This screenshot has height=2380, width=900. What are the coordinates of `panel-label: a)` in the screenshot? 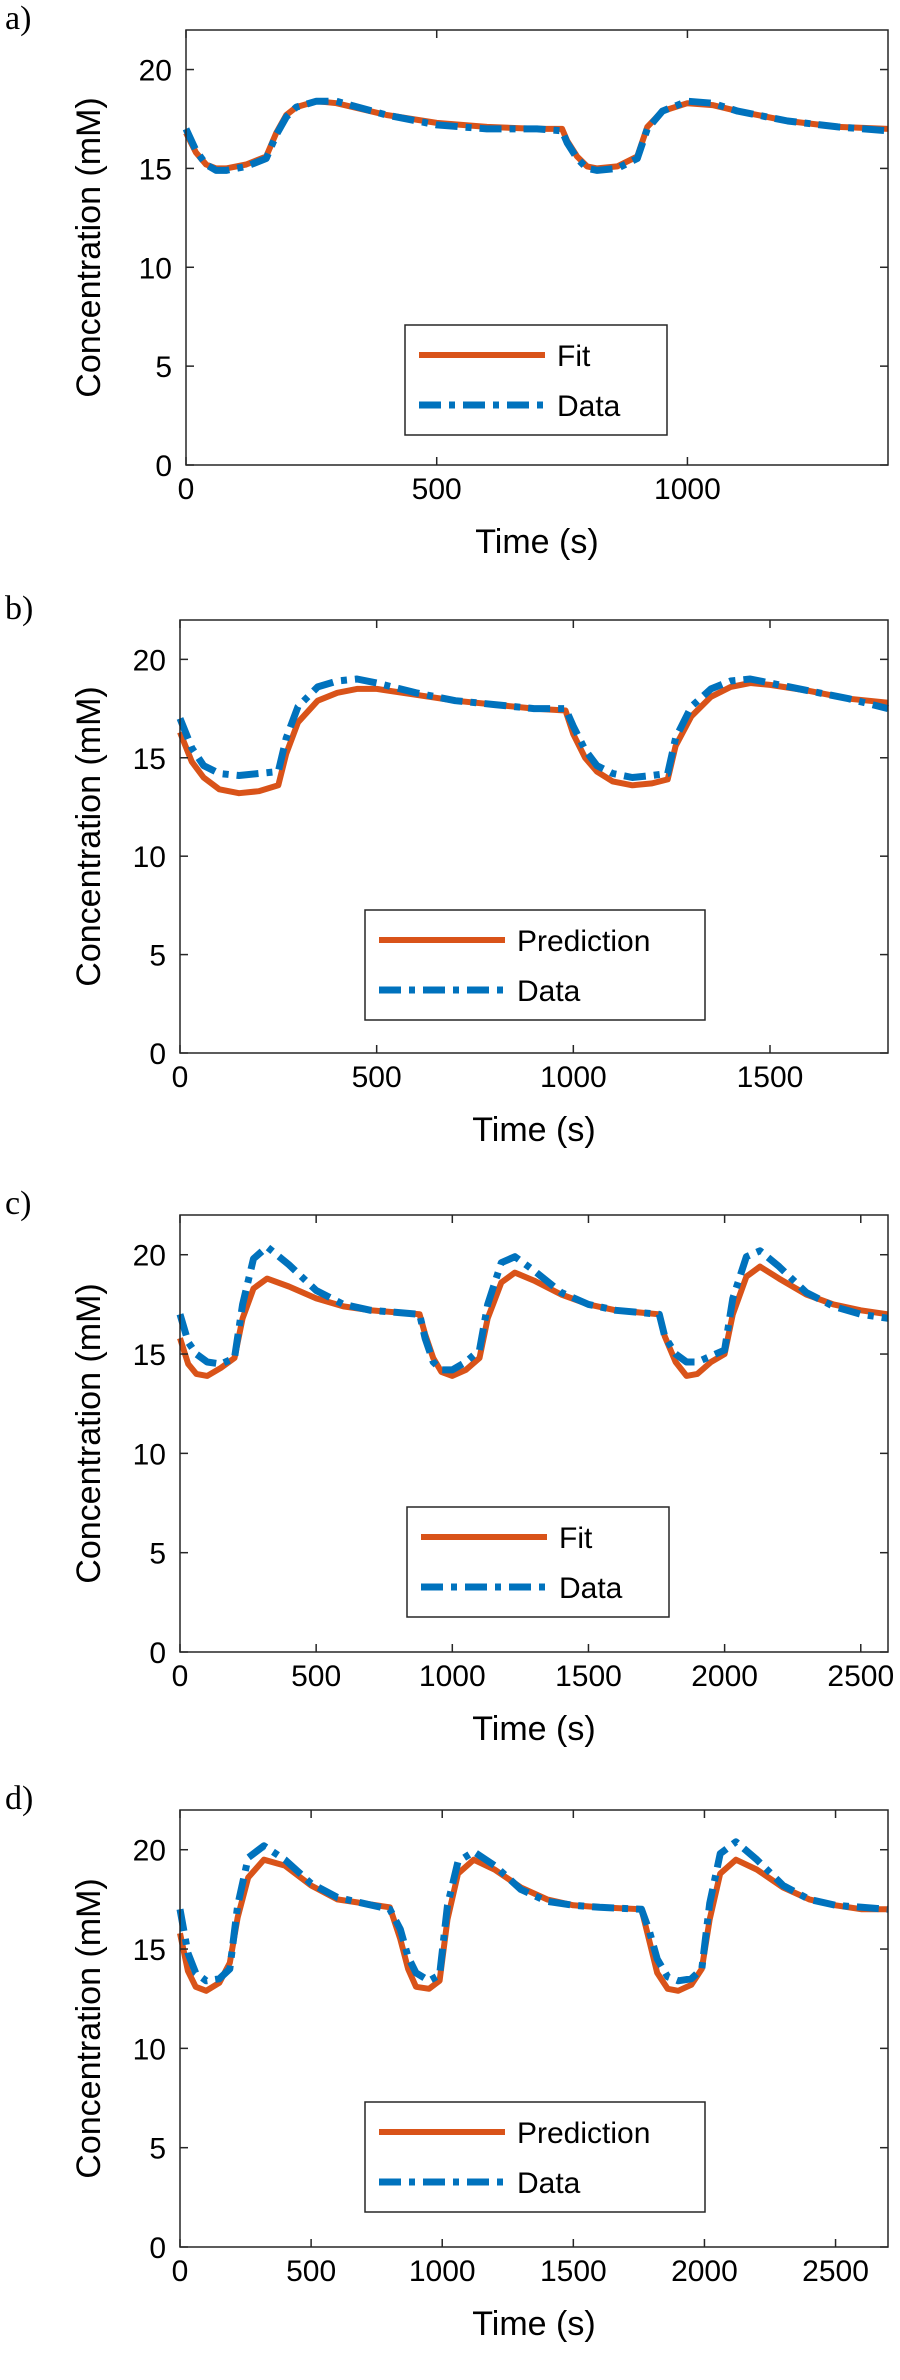 It's located at (18, 18).